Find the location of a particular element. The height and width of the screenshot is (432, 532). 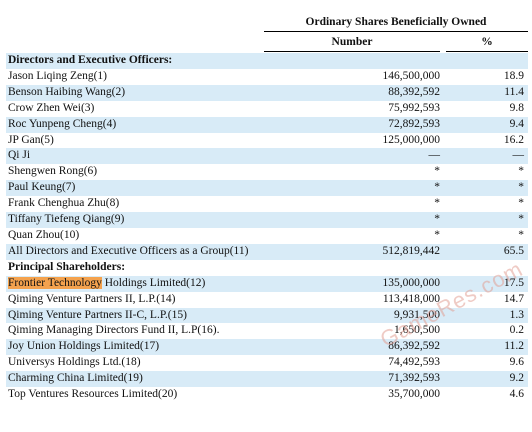

percent-header-rule is located at coordinates (487, 51).